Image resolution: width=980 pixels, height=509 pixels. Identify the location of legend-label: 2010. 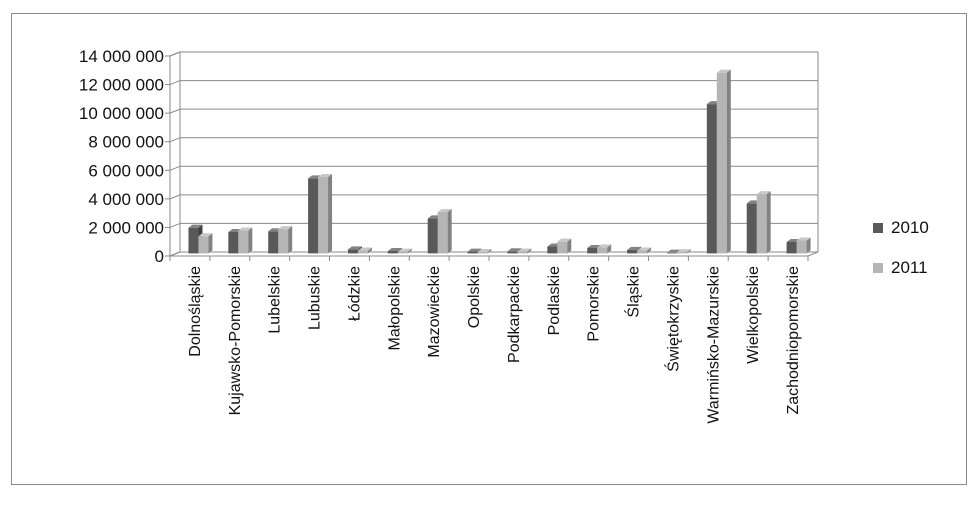
(910, 227).